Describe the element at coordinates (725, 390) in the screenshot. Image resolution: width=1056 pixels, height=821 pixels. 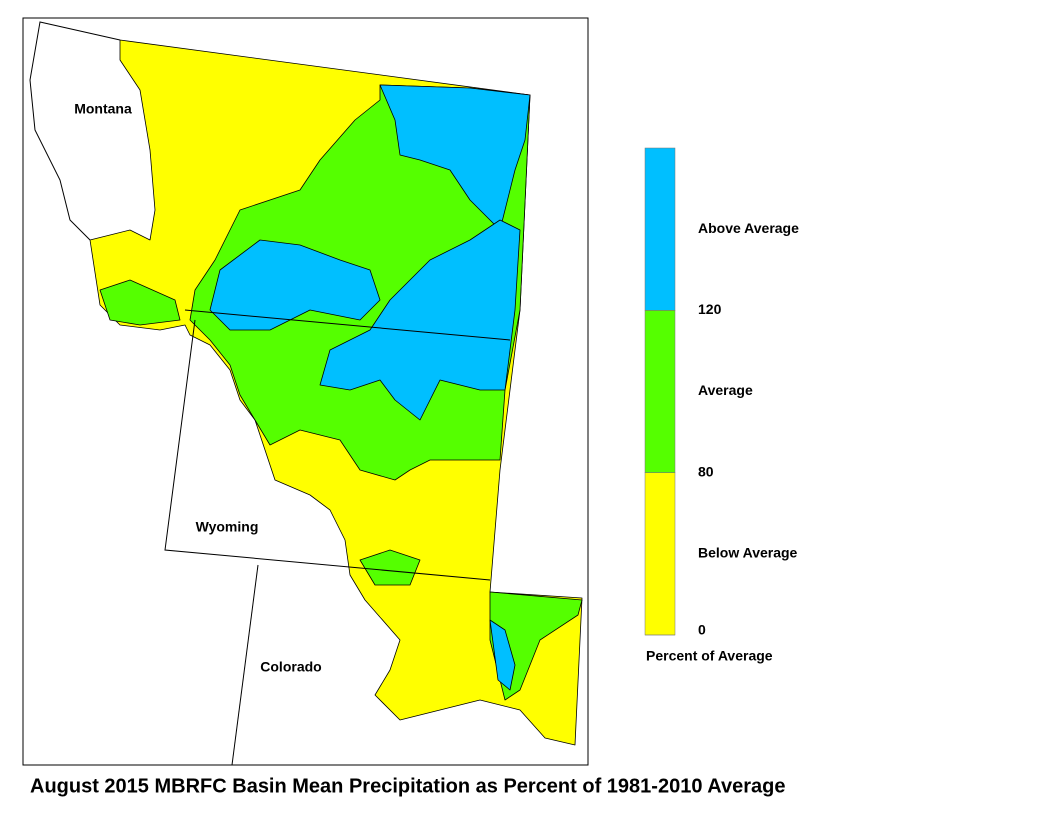
I see `legend-class-label: Average` at that location.